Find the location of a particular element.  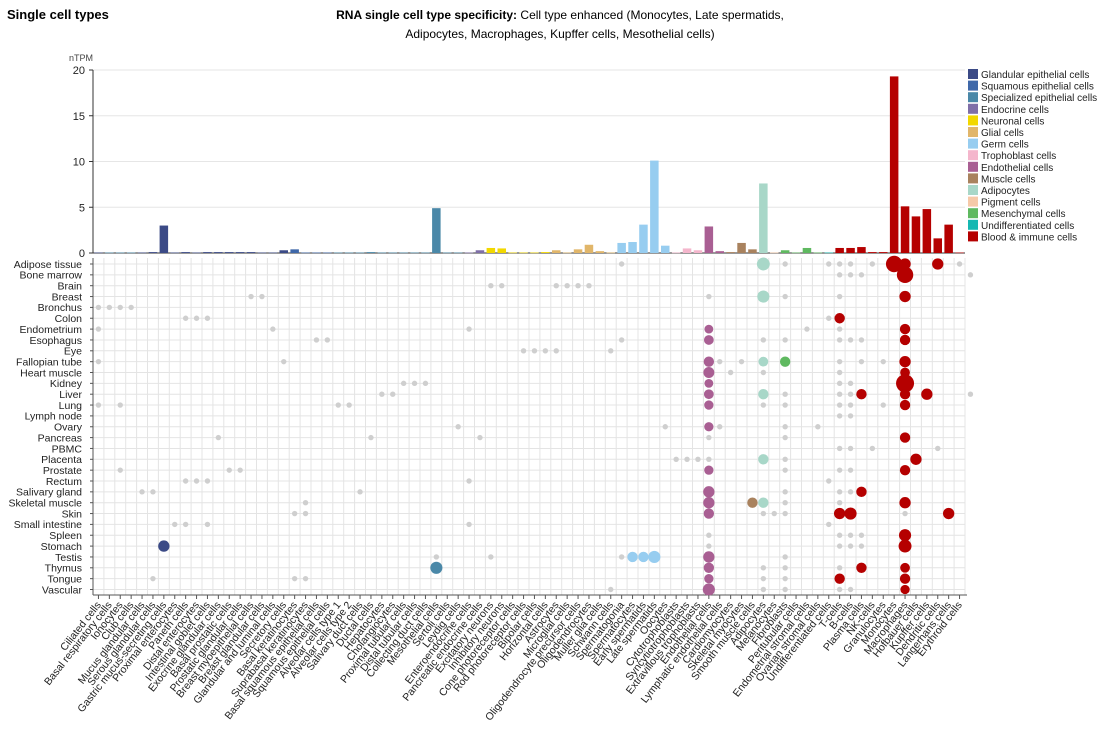

tissue-label: Pancreas is located at coordinates (60, 438).